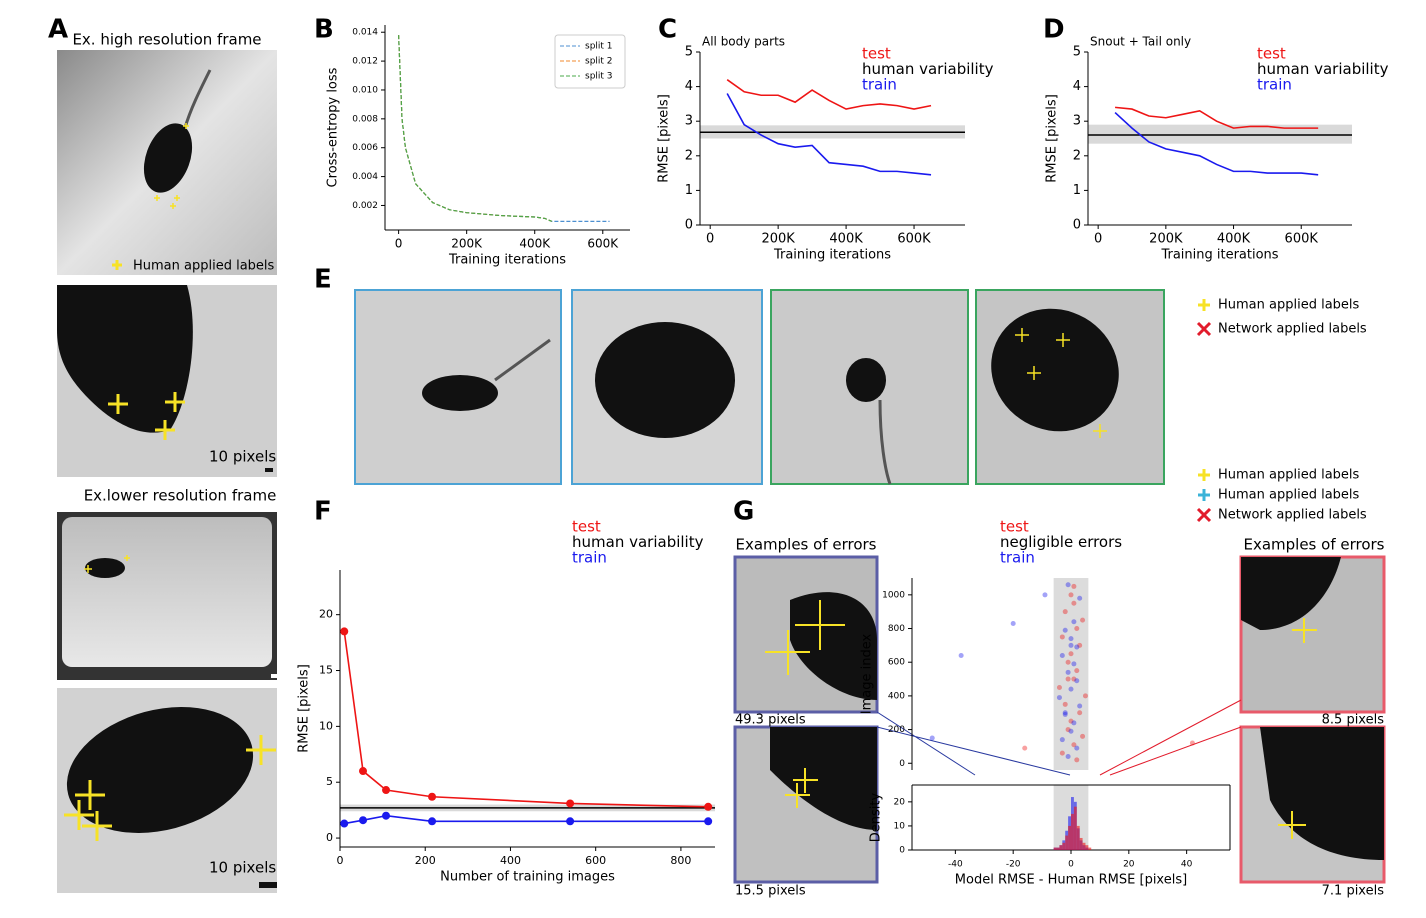 The width and height of the screenshot is (1426, 918). I want to click on scale-label: 10 pixels, so click(242, 868).